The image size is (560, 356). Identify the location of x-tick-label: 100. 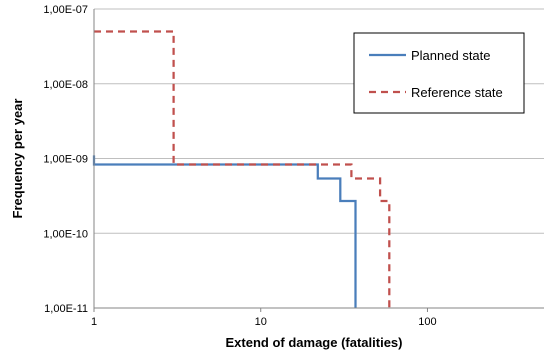
(427, 322).